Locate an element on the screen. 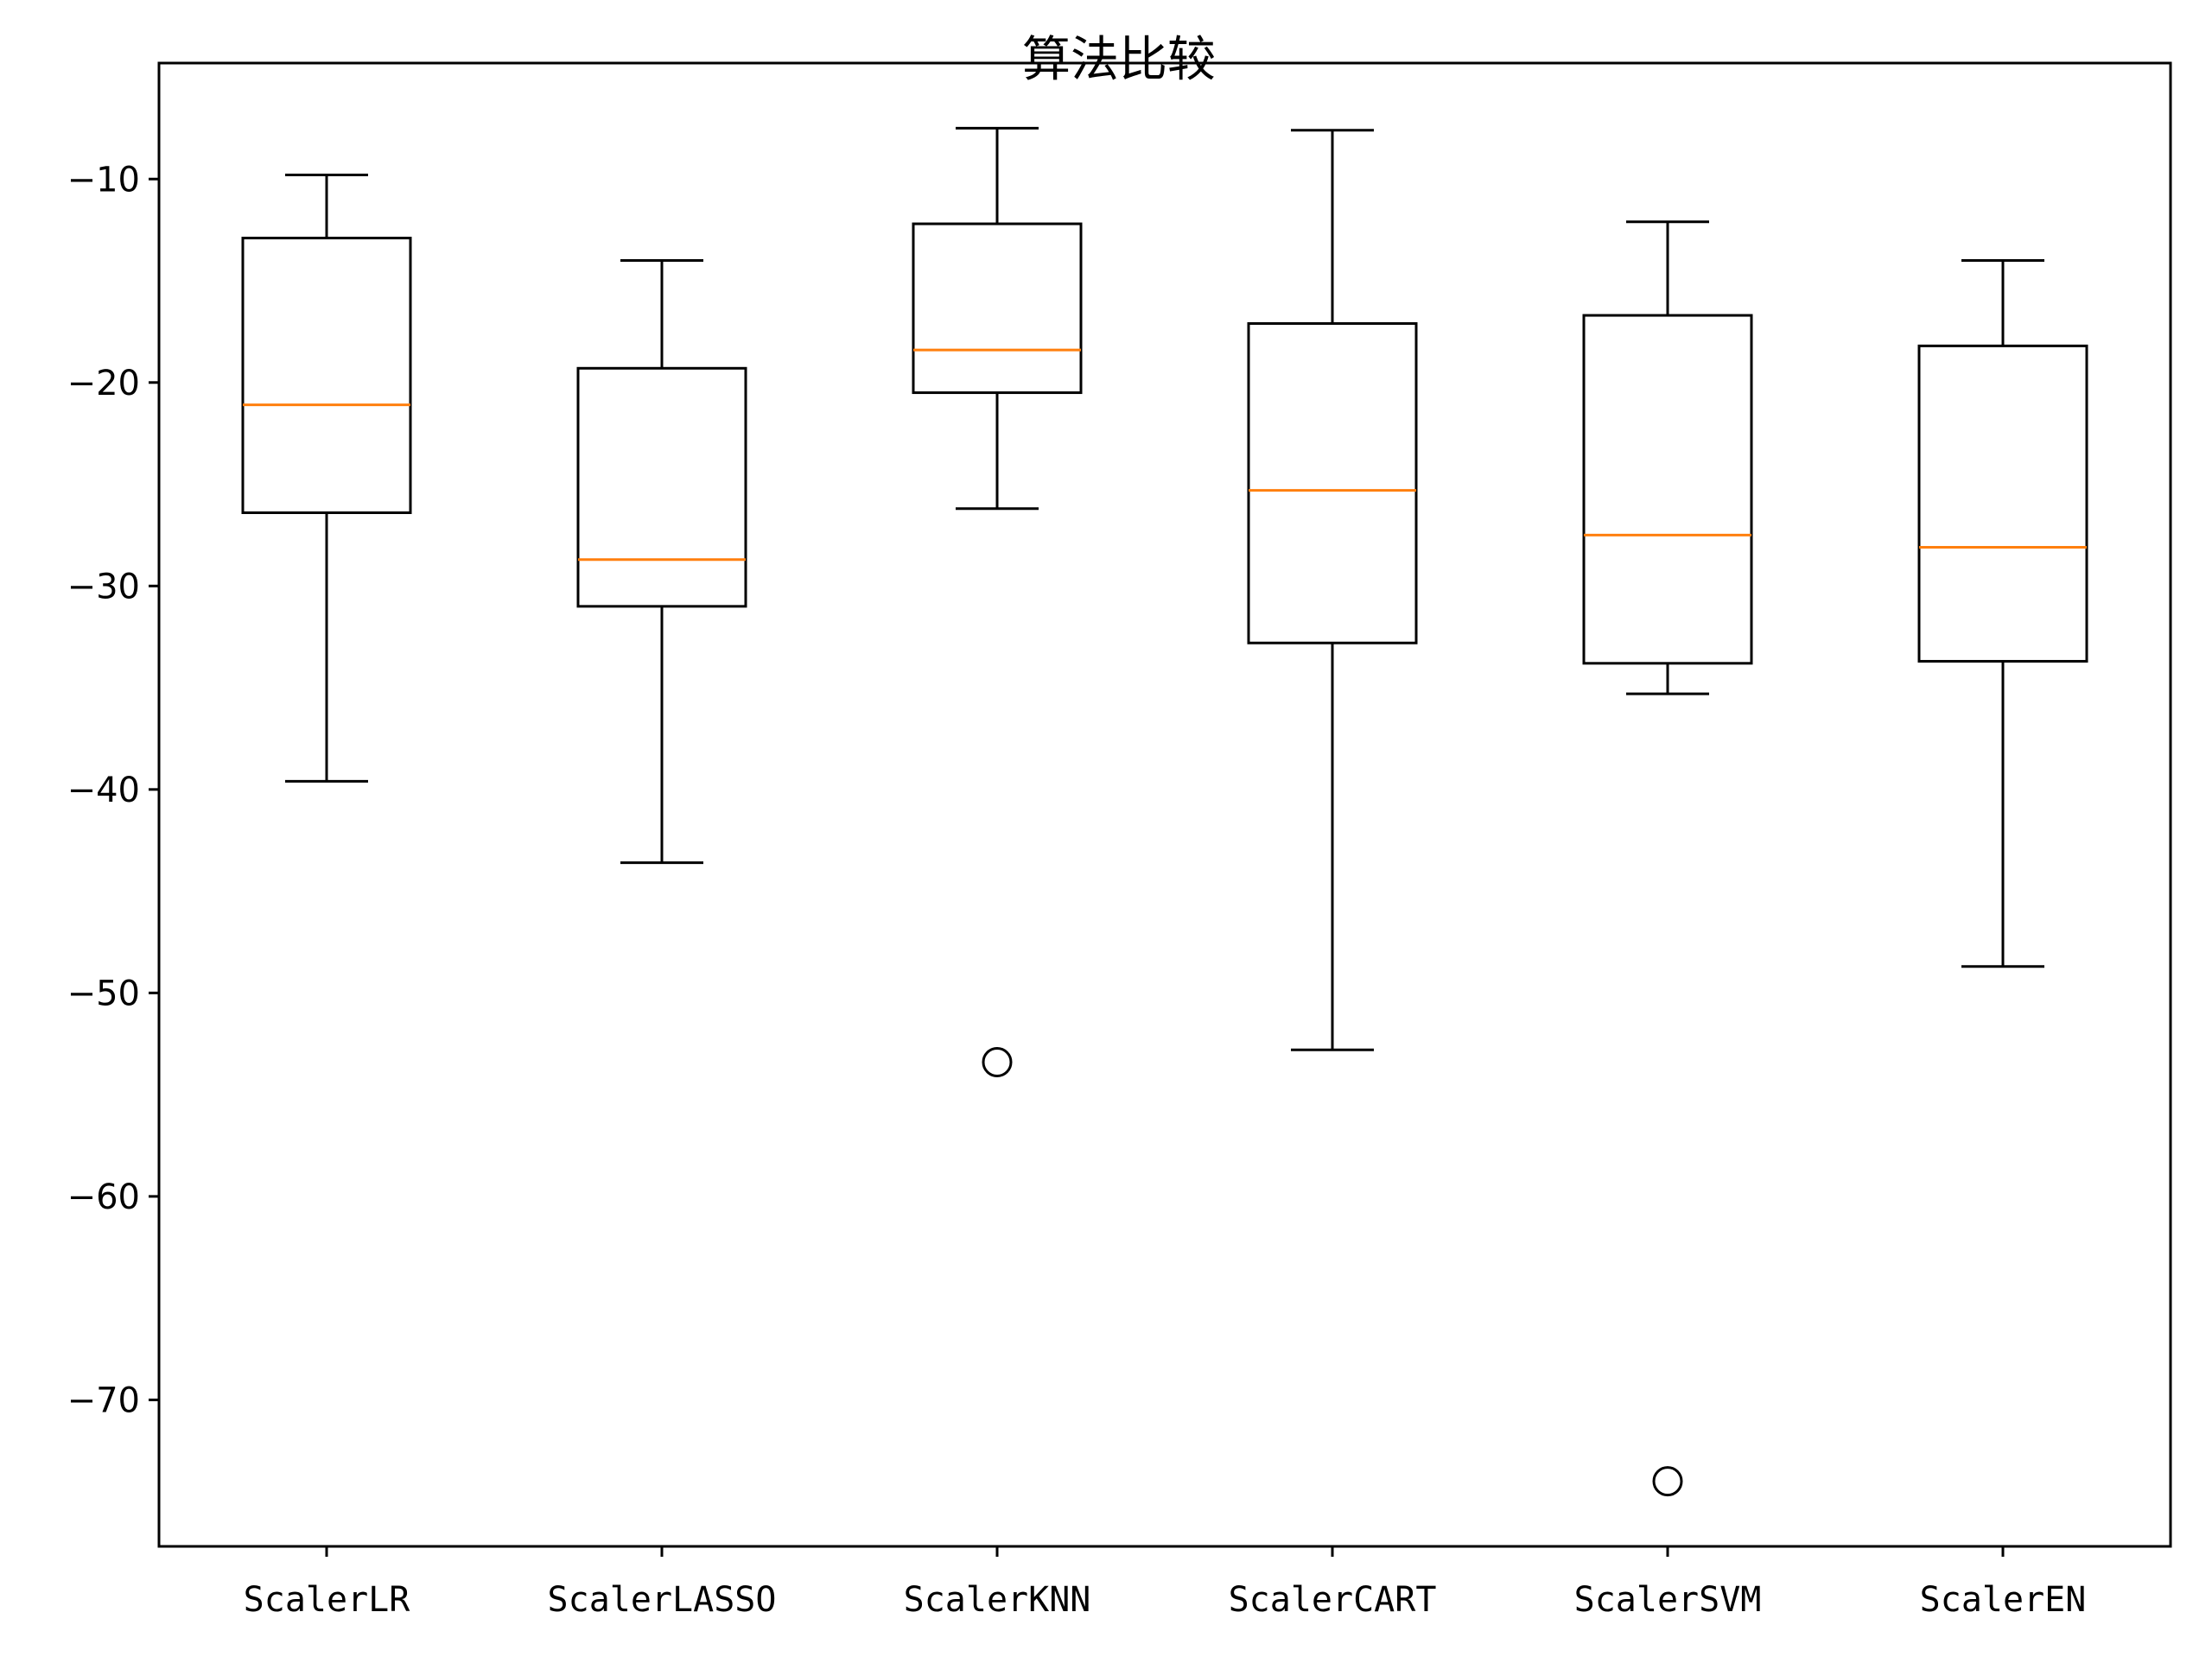  y-tick-label: −60 is located at coordinates (103, 1197).